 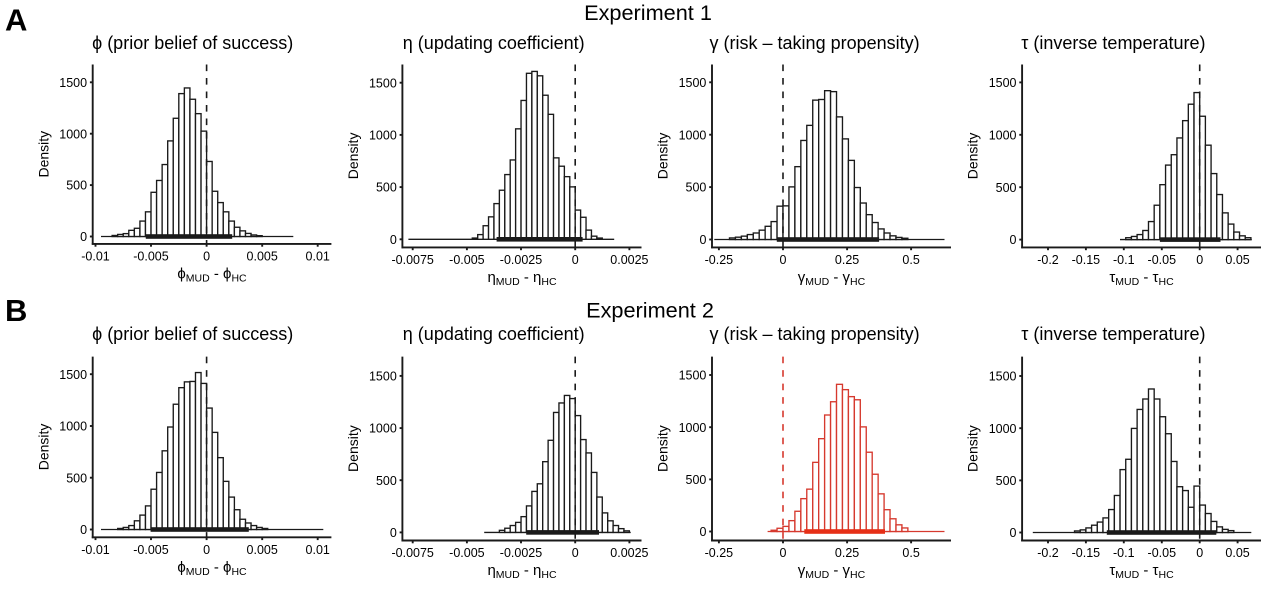 What do you see at coordinates (522, 571) in the screenshot?
I see `svg-text: ηMUD - ηHC` at bounding box center [522, 571].